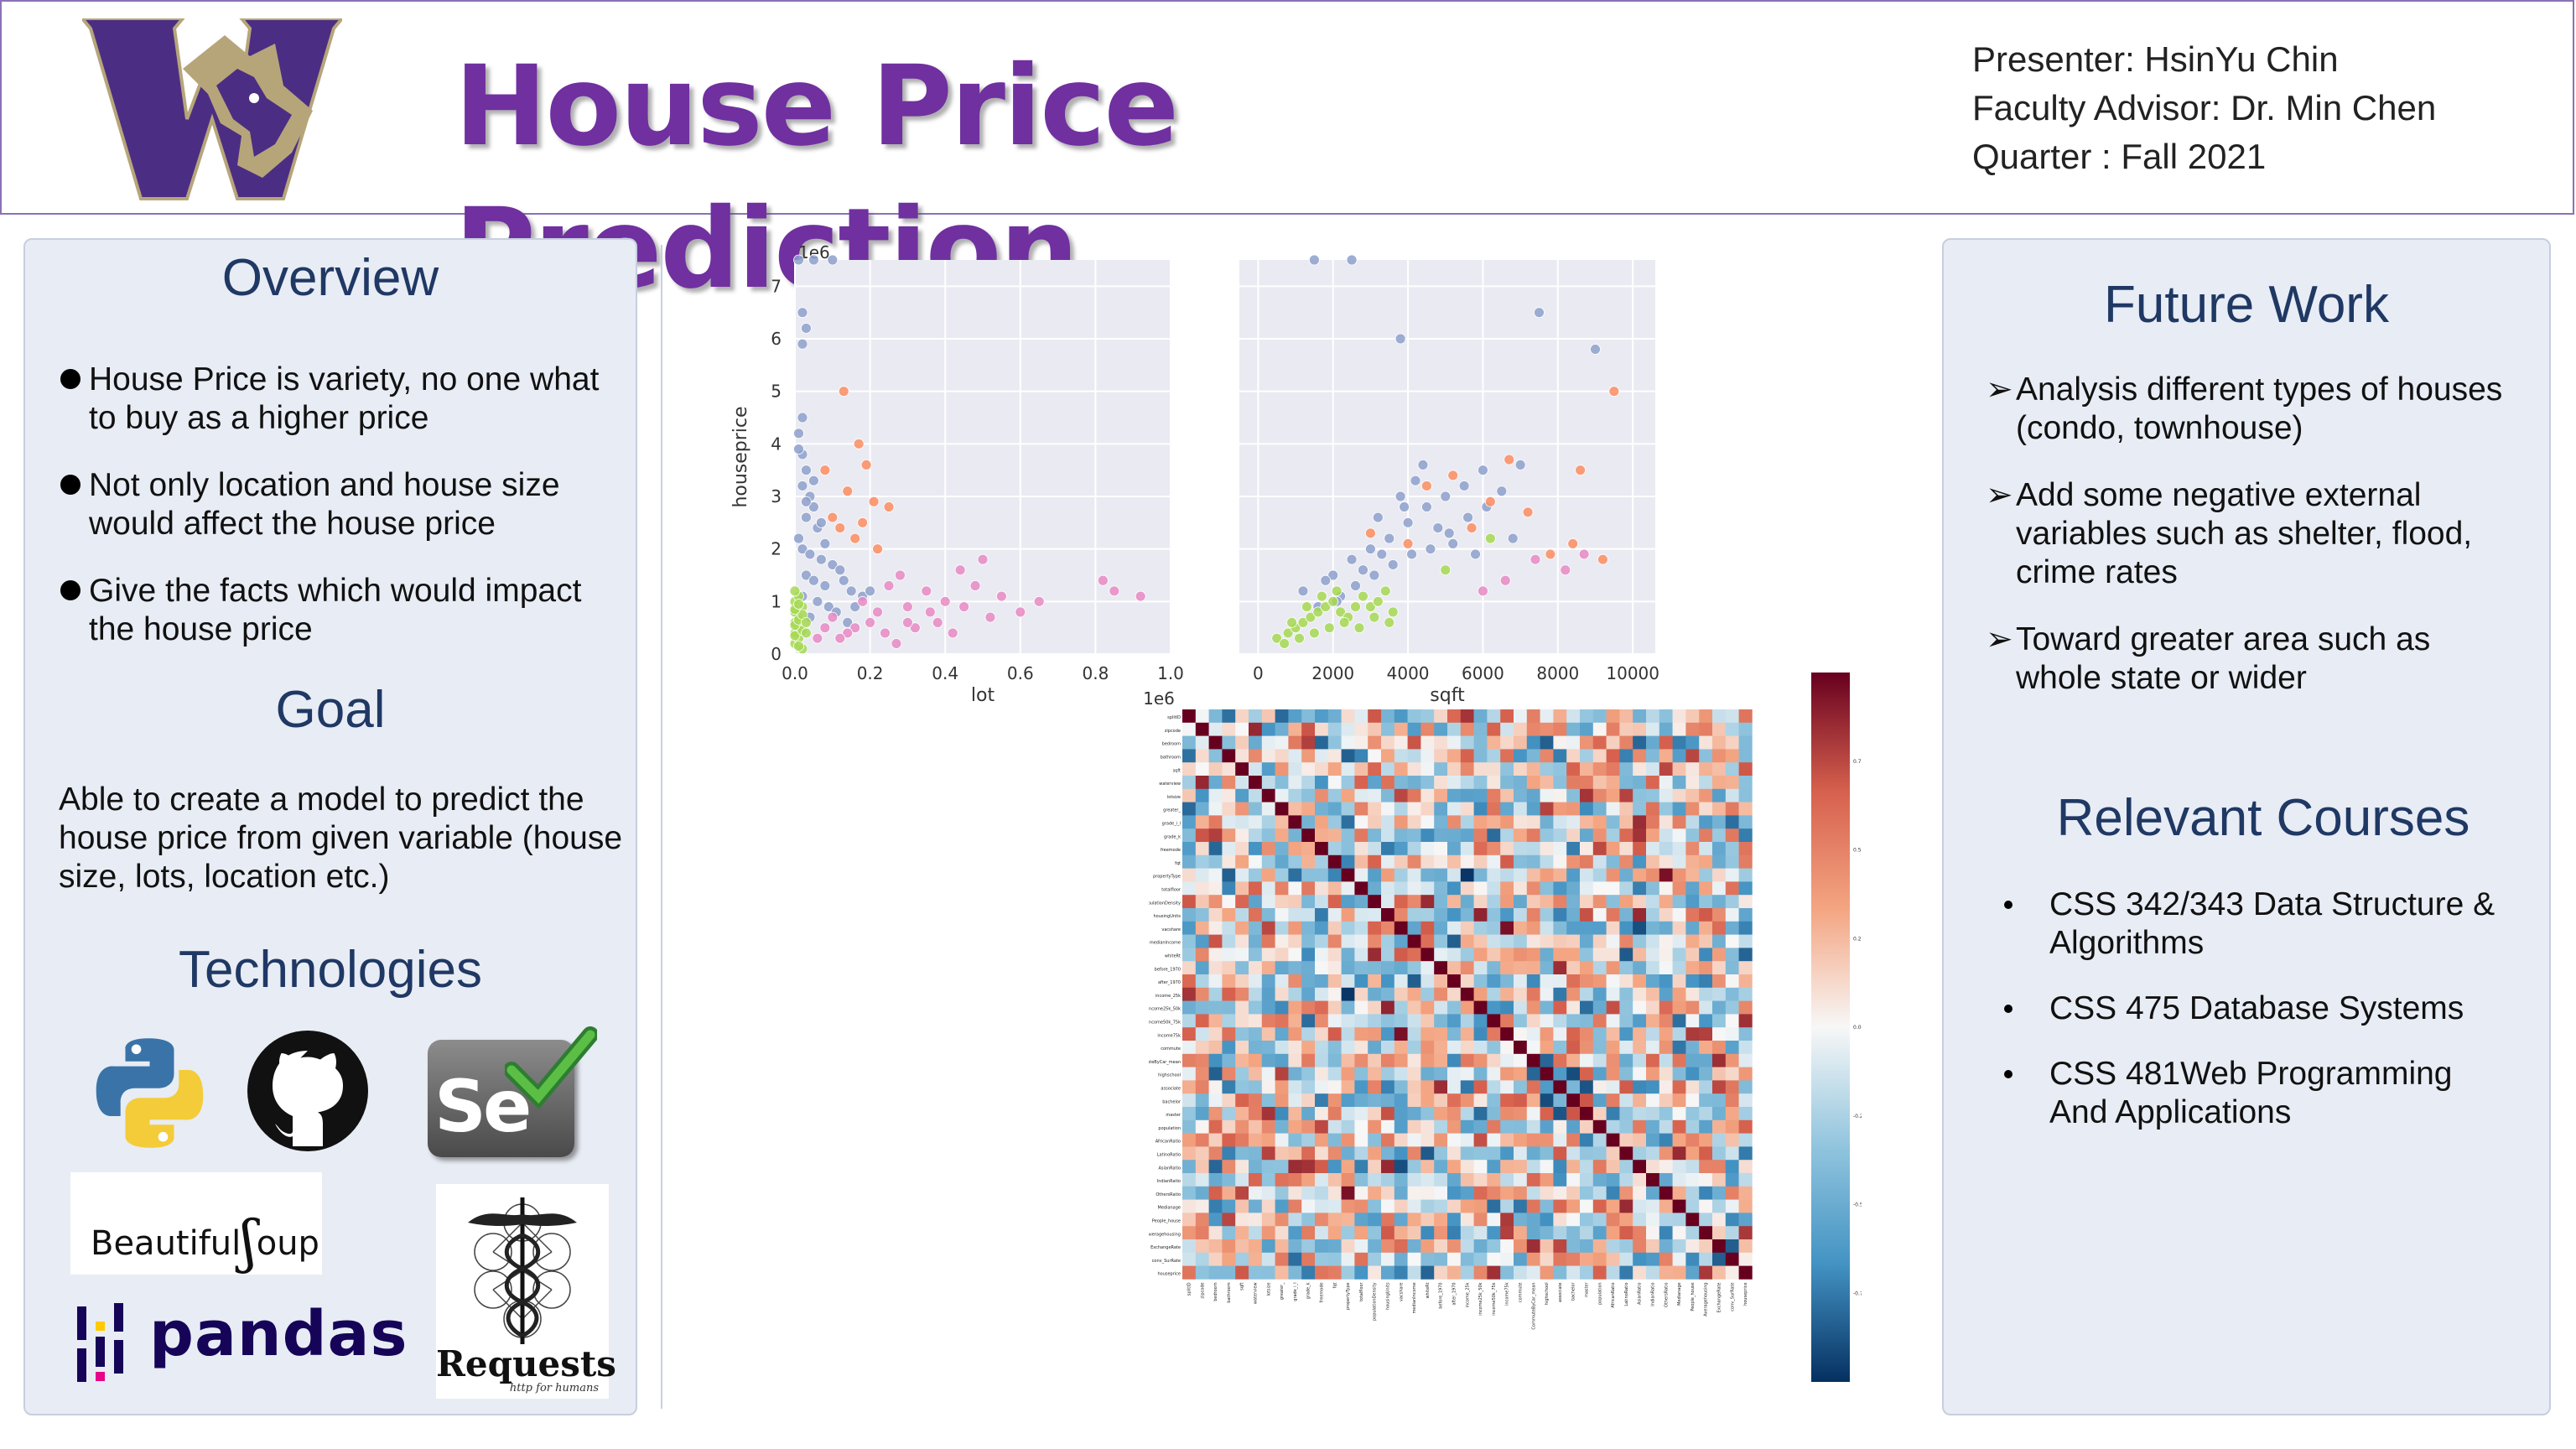 This screenshot has height=1449, width=2576. I want to click on heatmap-col-label: fqt, so click(1334, 1285).